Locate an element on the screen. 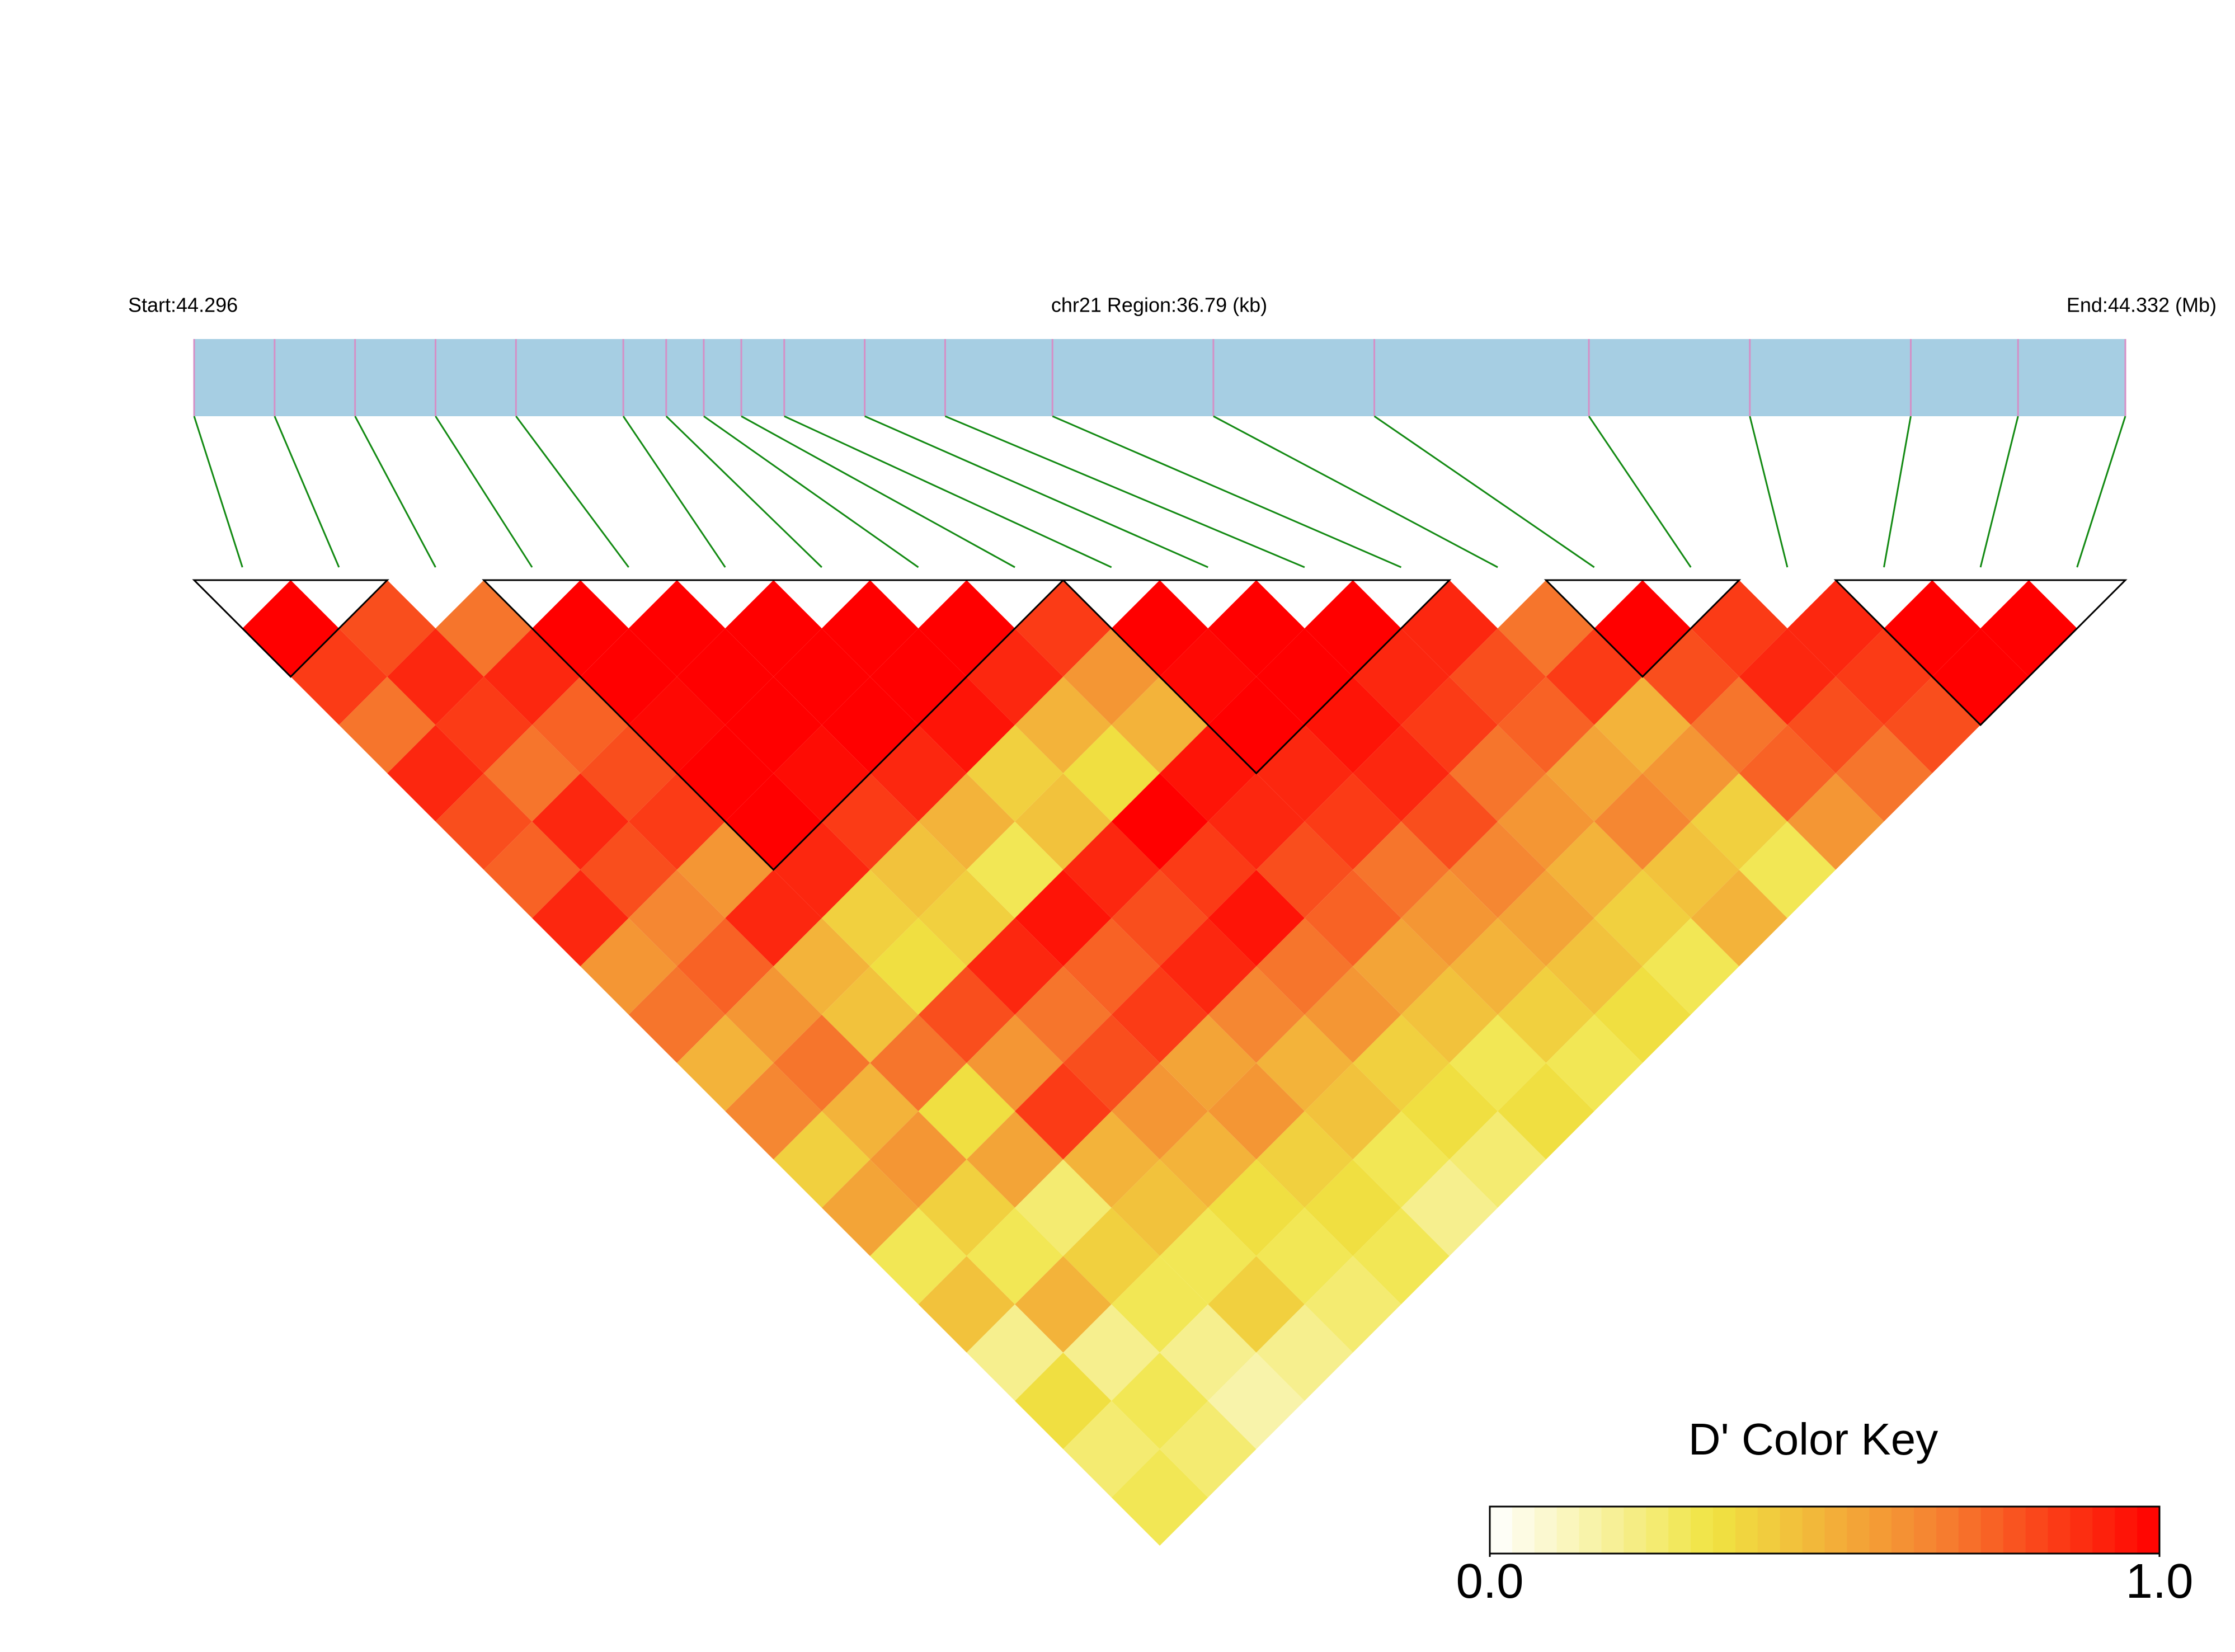 Image resolution: width=2235 pixels, height=1652 pixels. region-bar is located at coordinates (1159, 377).